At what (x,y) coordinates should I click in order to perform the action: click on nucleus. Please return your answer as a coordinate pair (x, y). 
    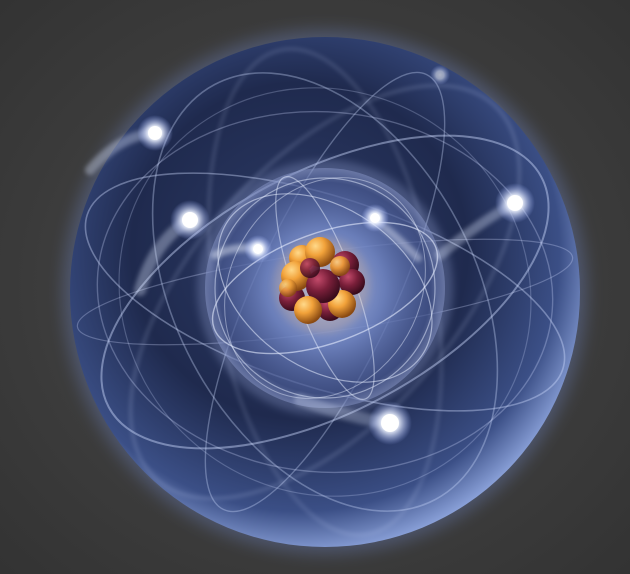
    Looking at the image, I should click on (322, 285).